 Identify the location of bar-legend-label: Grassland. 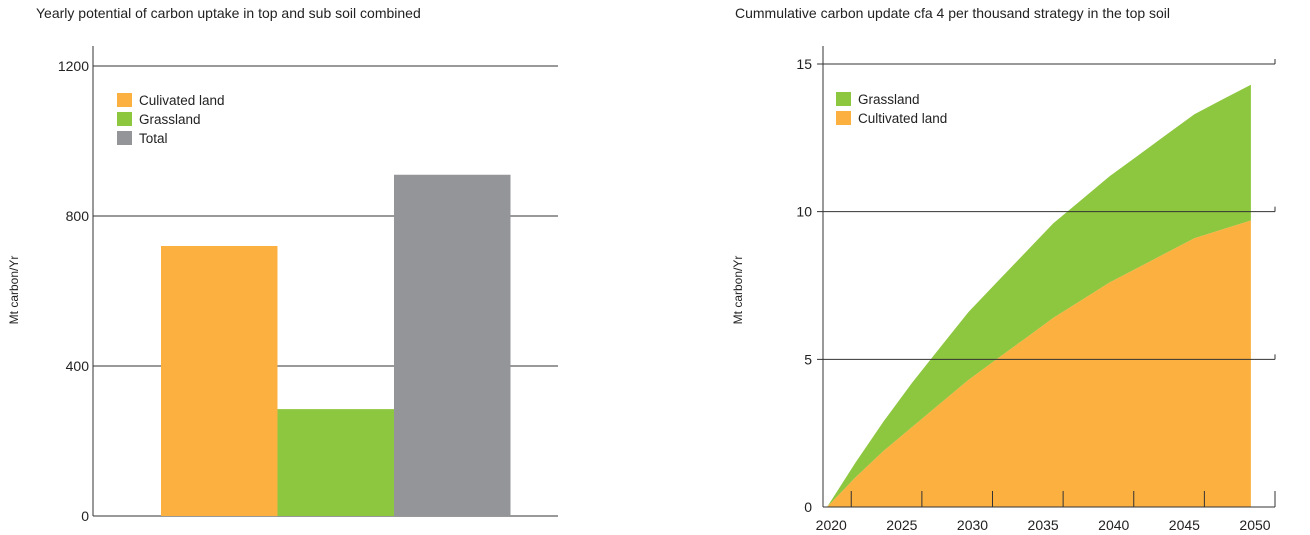
(170, 119).